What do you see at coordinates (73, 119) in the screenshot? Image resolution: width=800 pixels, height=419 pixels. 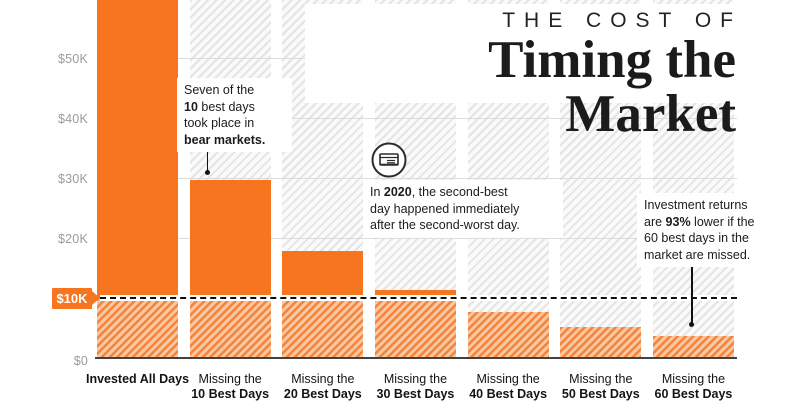 I see `y-axis-tick-label: $40K` at bounding box center [73, 119].